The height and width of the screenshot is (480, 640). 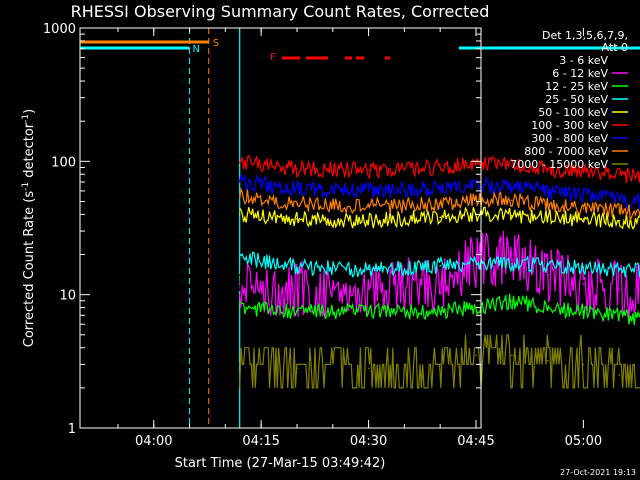 What do you see at coordinates (196, 49) in the screenshot?
I see `night-flag-label: N` at bounding box center [196, 49].